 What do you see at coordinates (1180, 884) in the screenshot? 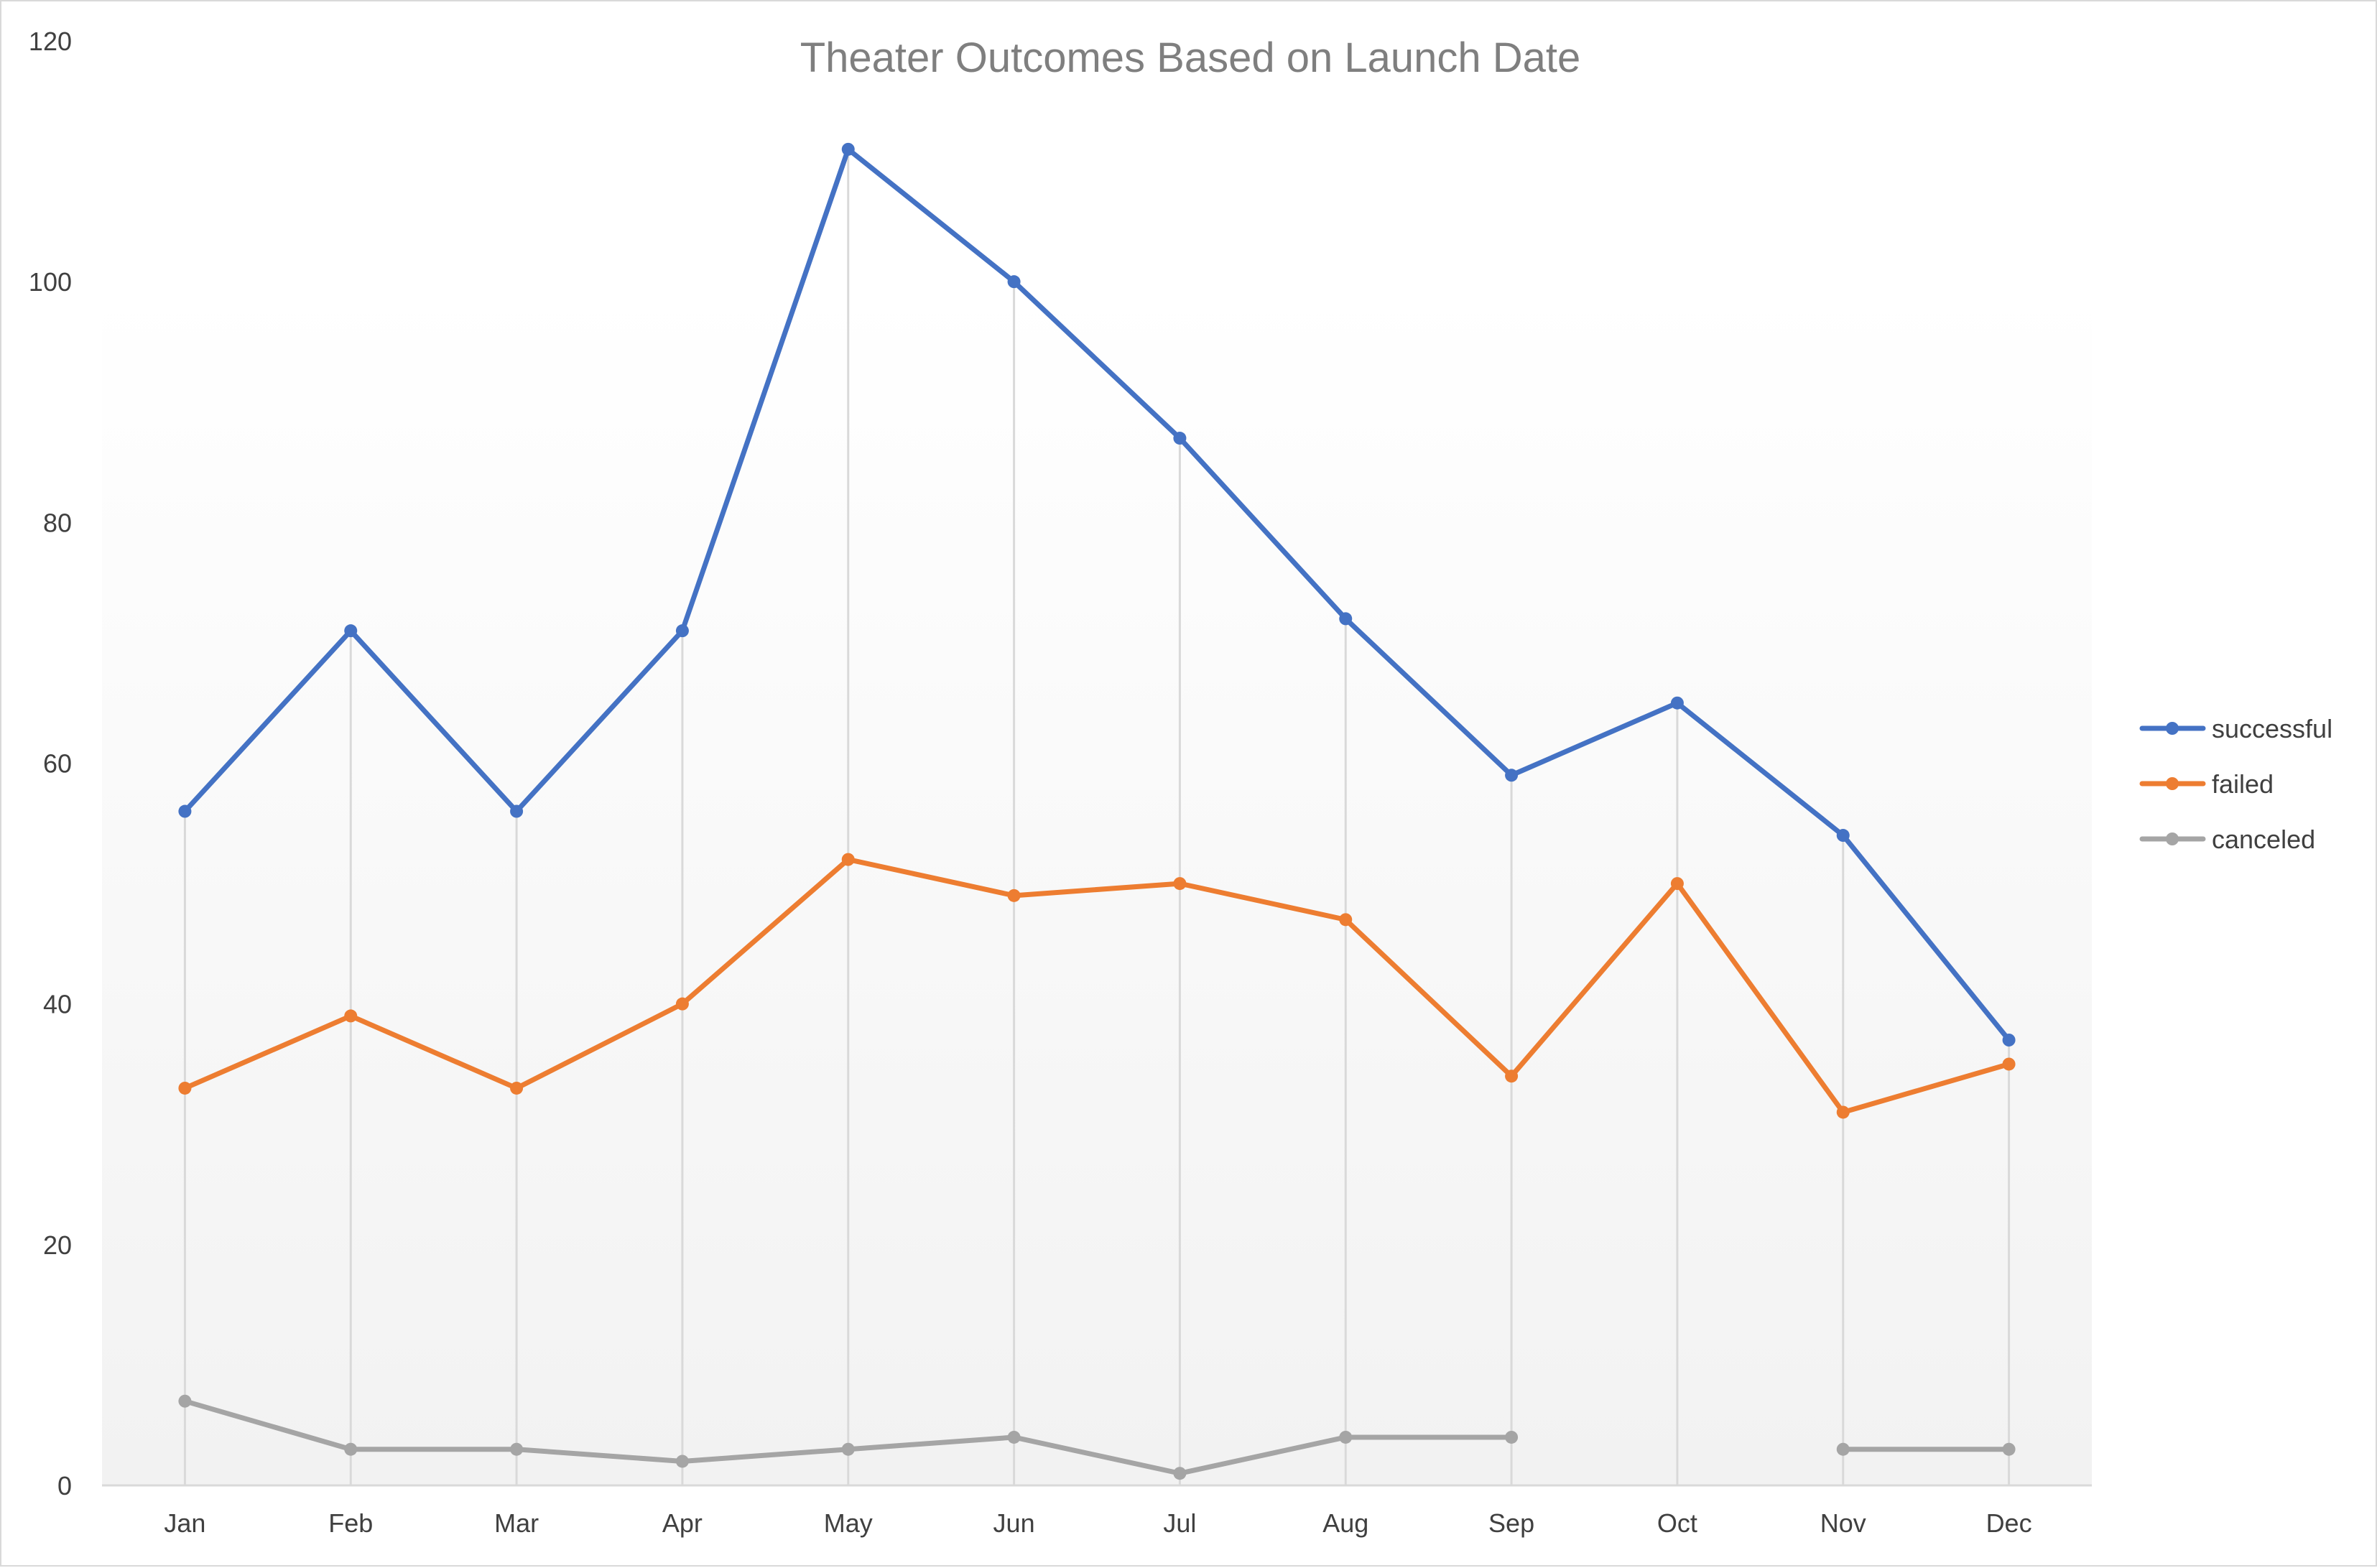
I see `data-point-failed-jul` at bounding box center [1180, 884].